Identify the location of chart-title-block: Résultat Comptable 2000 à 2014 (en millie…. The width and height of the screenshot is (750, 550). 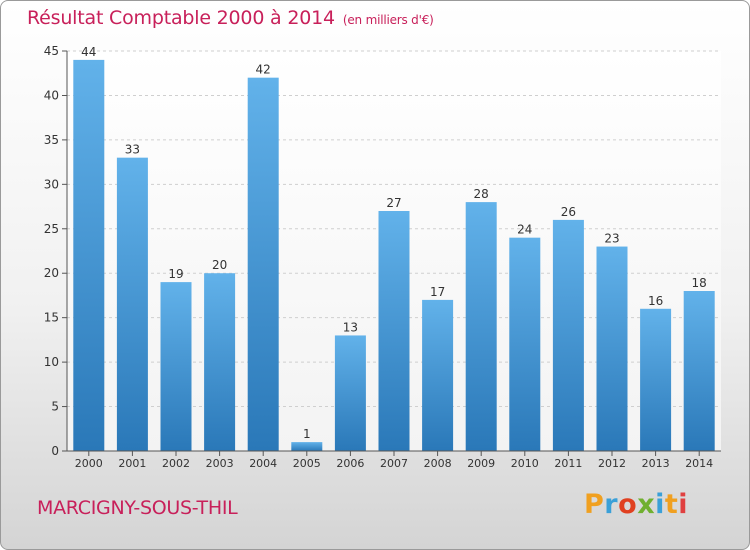
(230, 18).